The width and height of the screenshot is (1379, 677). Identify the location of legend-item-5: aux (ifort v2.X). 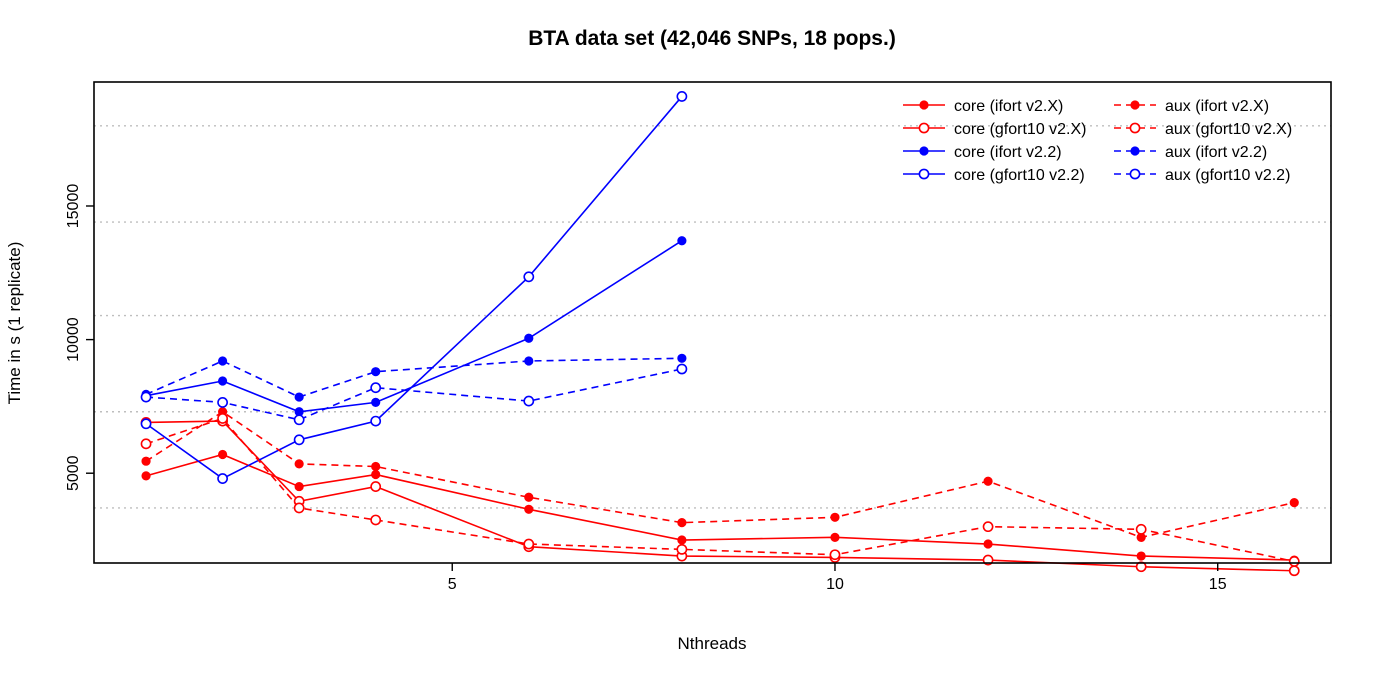
(1191, 106).